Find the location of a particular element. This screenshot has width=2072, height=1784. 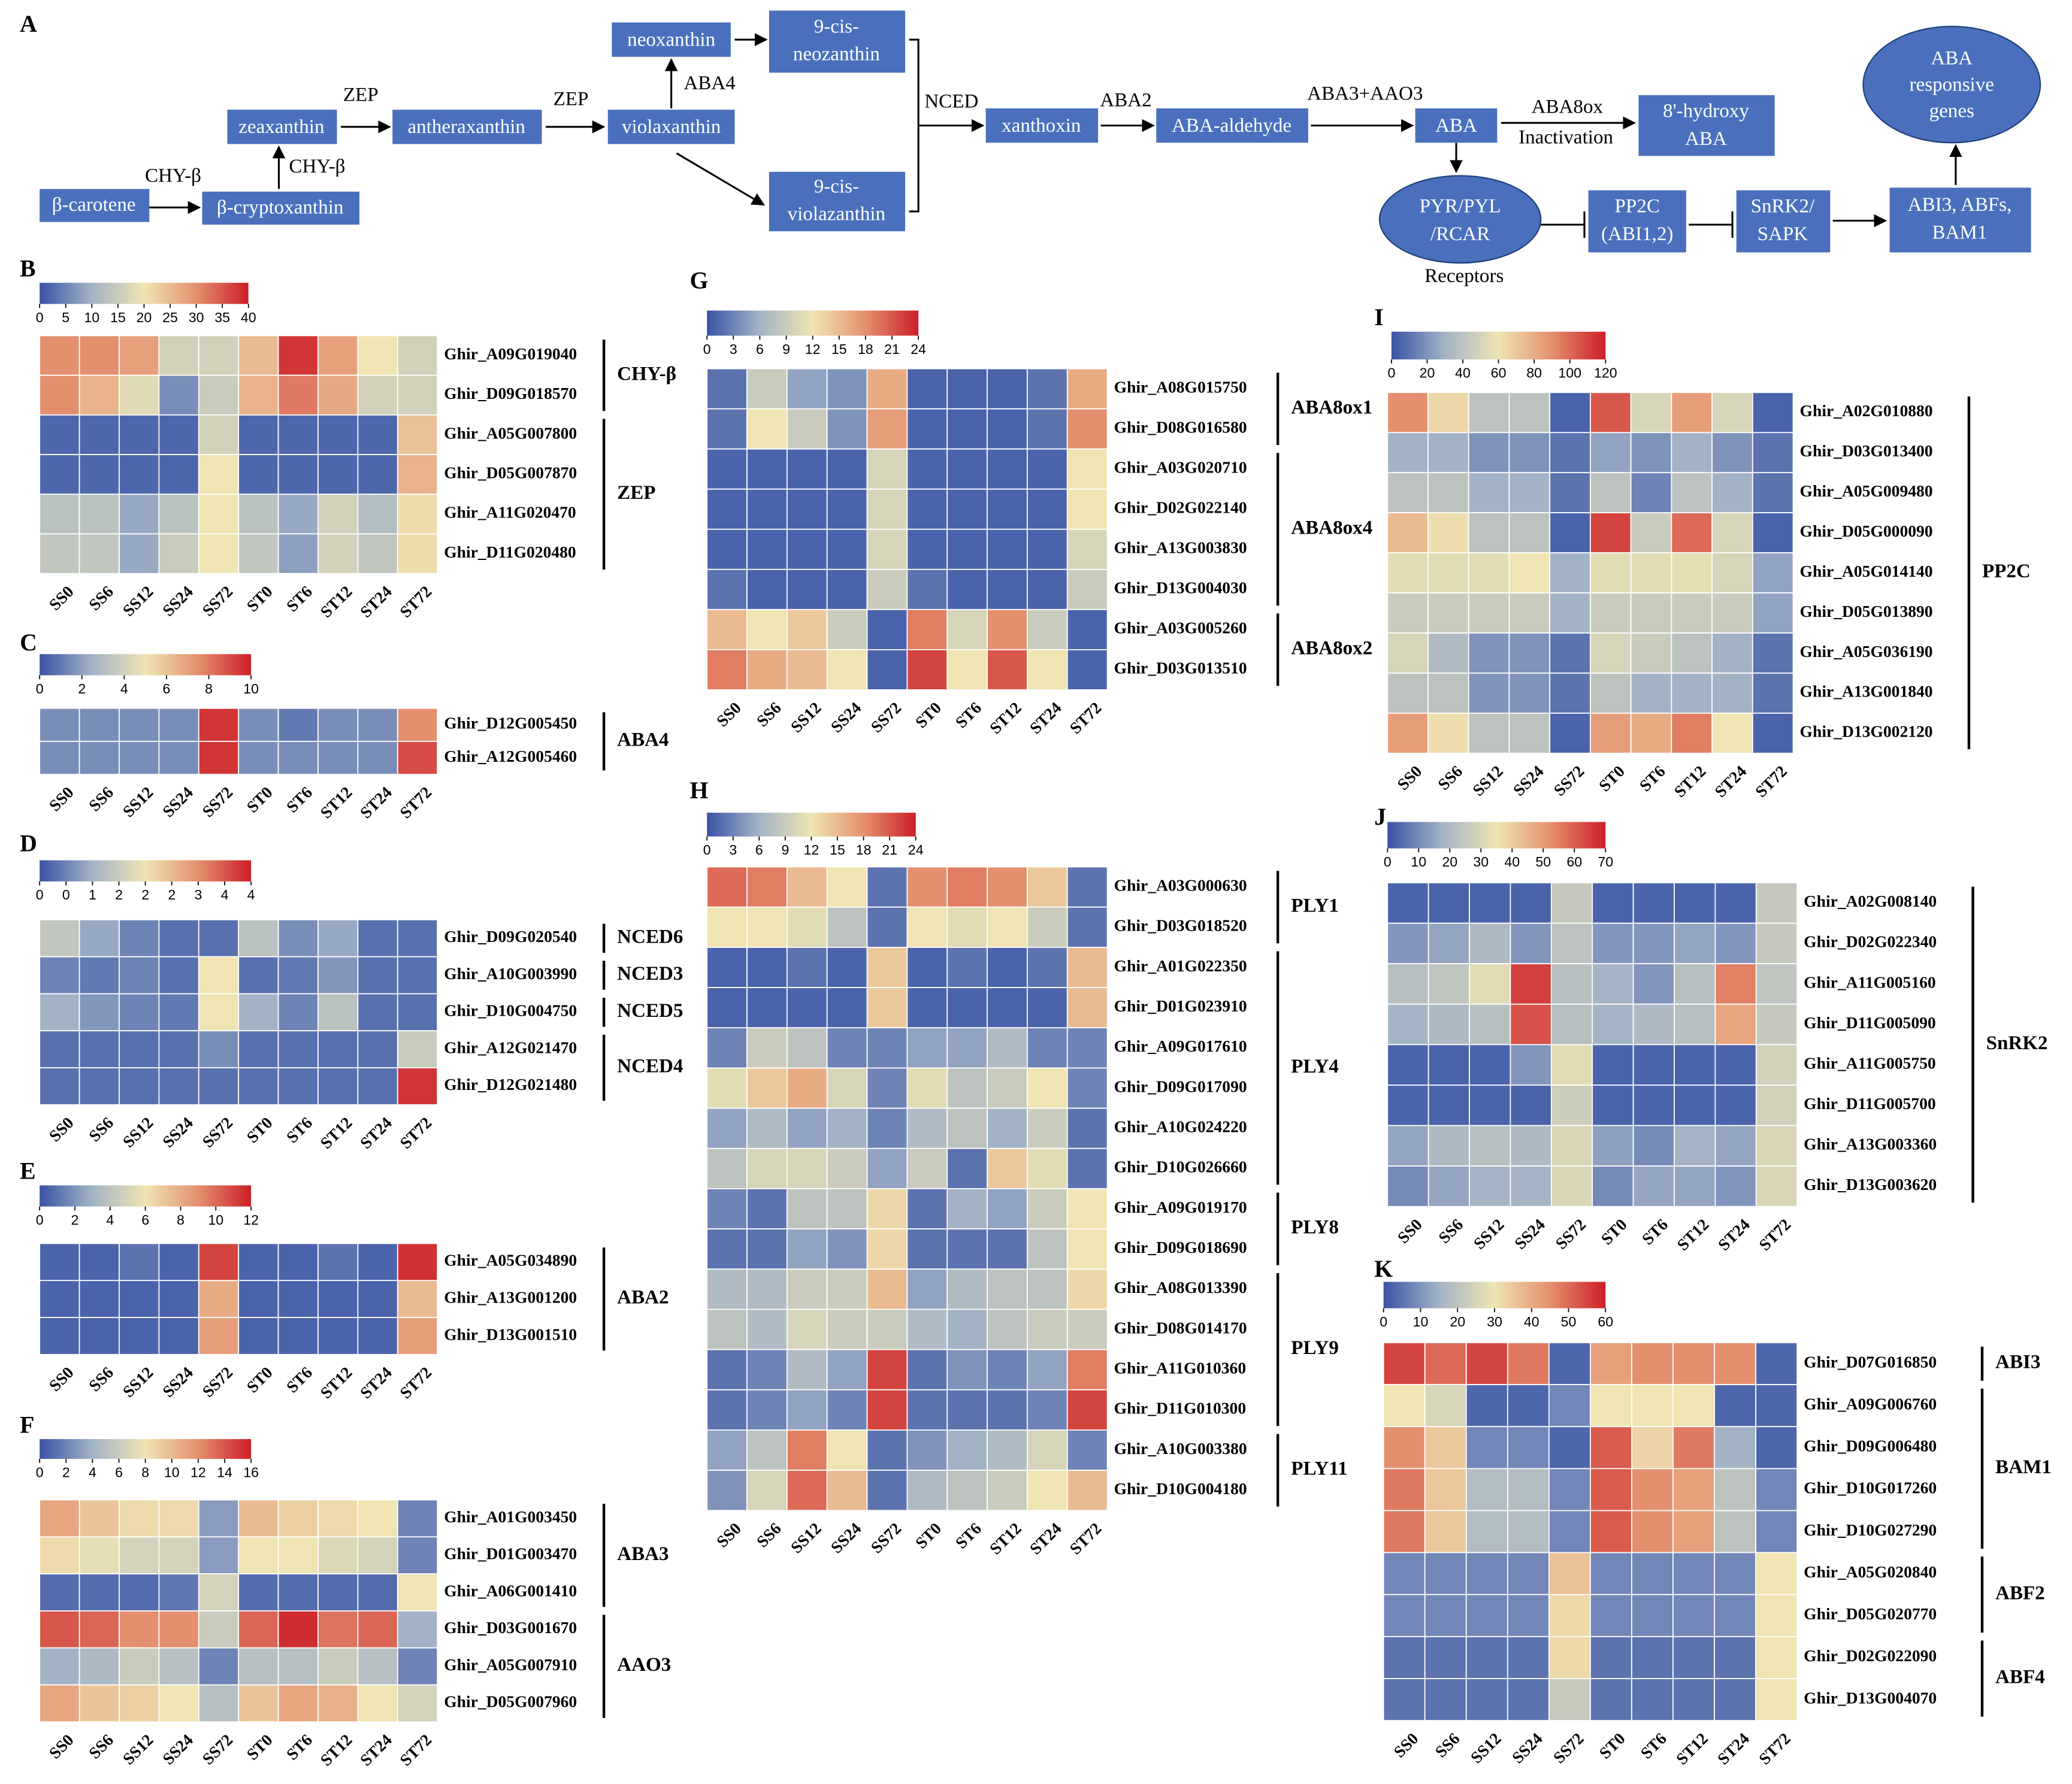

column-label: SS12 is located at coordinates (1488, 780).